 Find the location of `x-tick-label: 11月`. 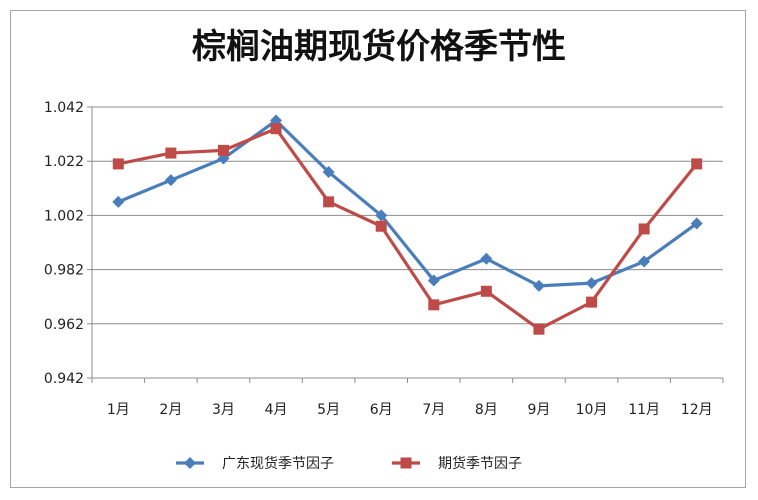

x-tick-label: 11月 is located at coordinates (644, 410).